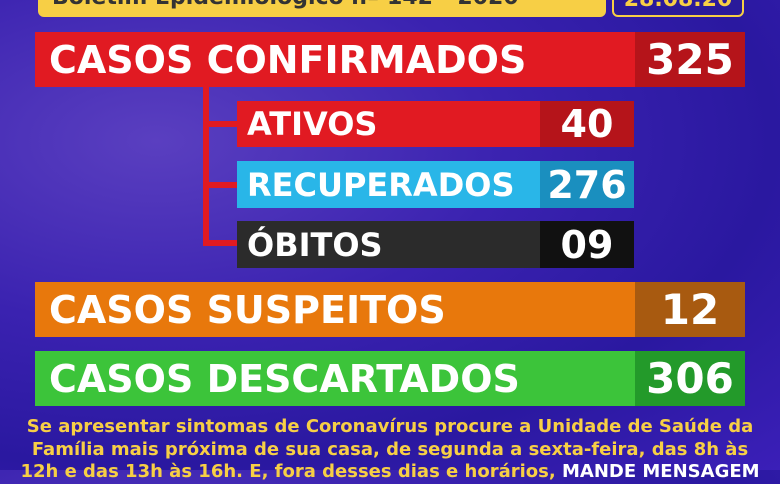 This screenshot has height=484, width=780. I want to click on suspected-cases-row: CASOS SUSPEITOS 12, so click(390, 309).